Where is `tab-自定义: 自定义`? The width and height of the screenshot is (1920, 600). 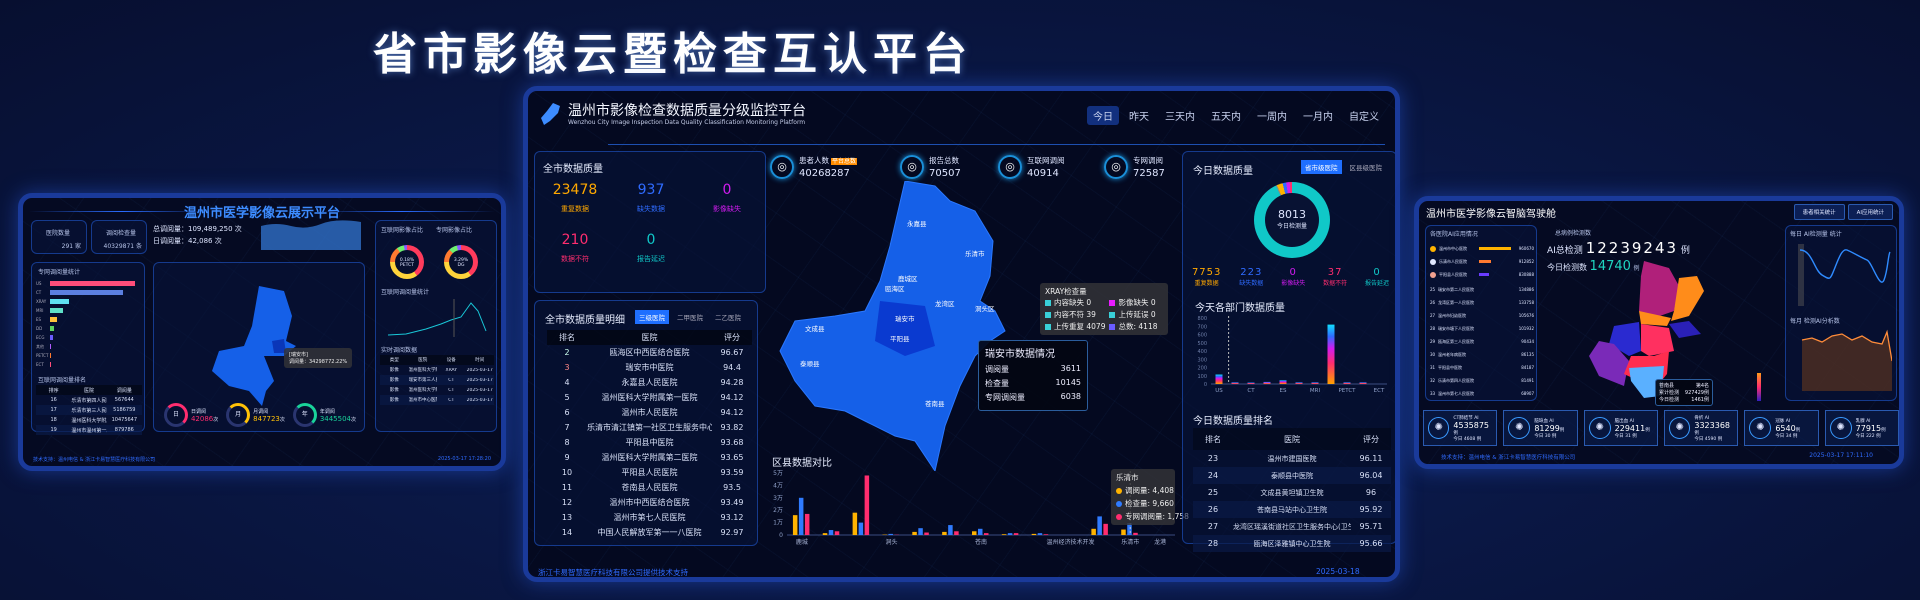 tab-自定义: 自定义 is located at coordinates (1364, 117).